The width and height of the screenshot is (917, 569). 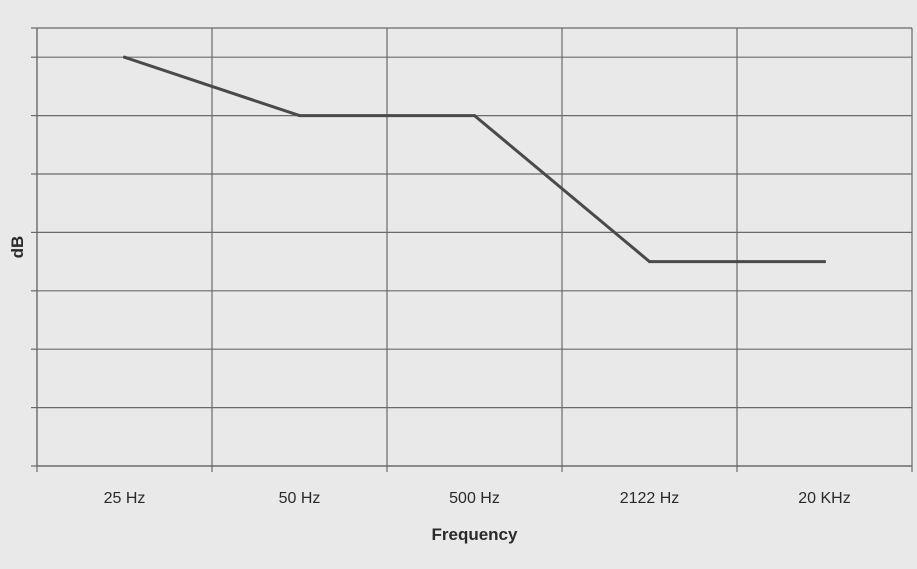 I want to click on x-tick-label: 20 KHz, so click(x=824, y=498).